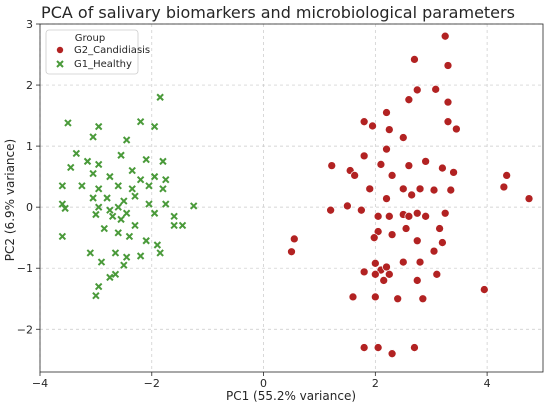 The image size is (550, 406). What do you see at coordinates (263, 383) in the screenshot?
I see `x-tick-label: 0` at bounding box center [263, 383].